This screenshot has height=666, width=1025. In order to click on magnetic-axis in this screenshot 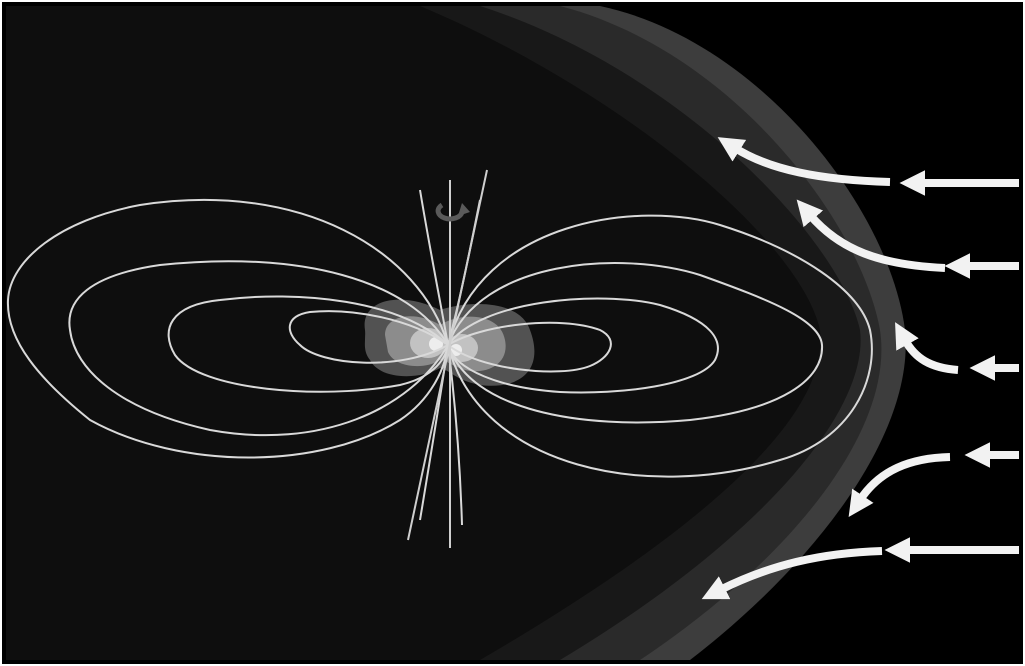, I will do `click(447, 355)`.